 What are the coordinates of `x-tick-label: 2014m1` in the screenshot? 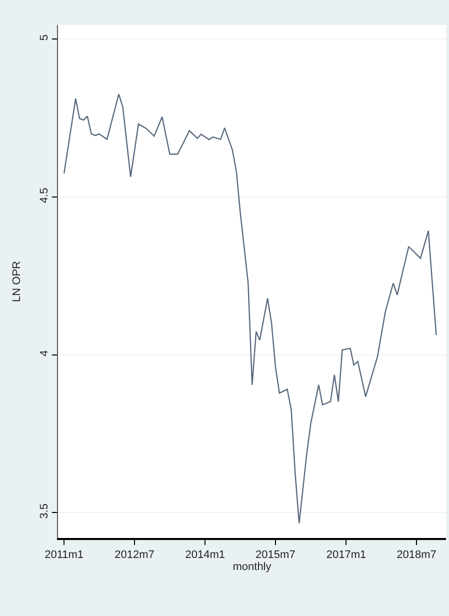 It's located at (205, 554).